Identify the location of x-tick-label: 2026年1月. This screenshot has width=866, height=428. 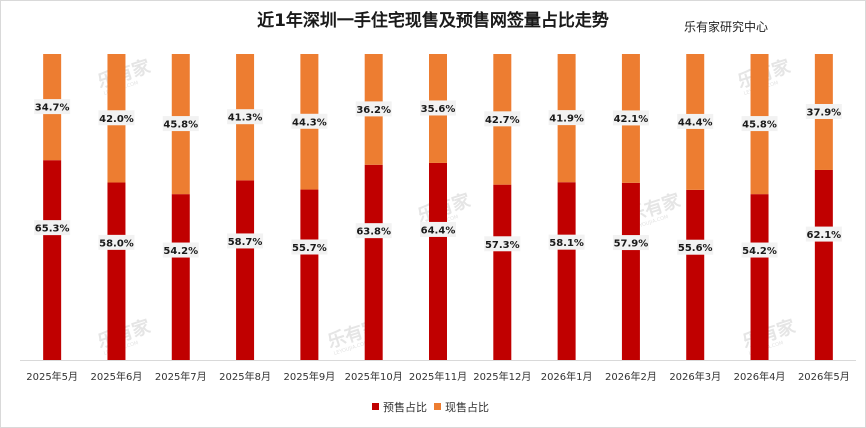
(567, 376).